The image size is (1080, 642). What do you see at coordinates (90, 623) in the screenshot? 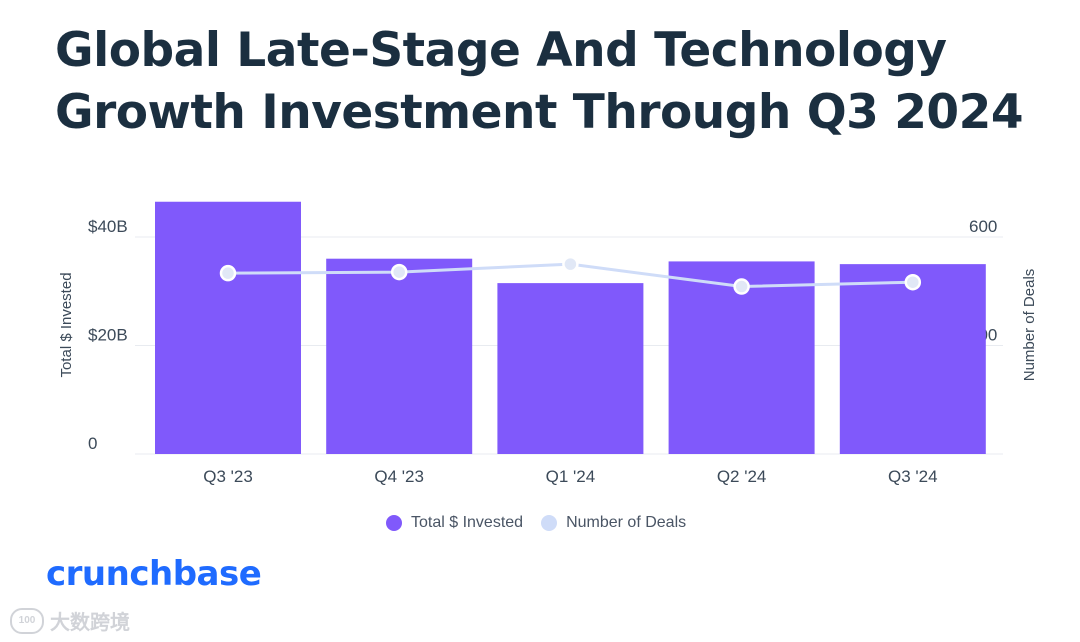
I see `watermark-text: 大数跨境` at bounding box center [90, 623].